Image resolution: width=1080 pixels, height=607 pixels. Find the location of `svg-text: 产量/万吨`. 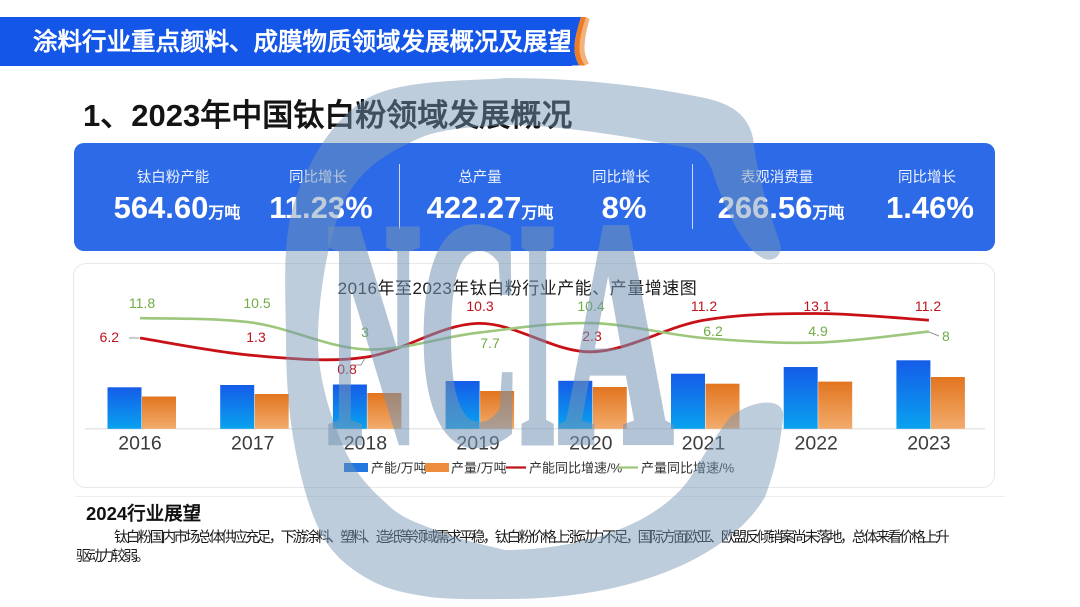

svg-text: 产量/万吨 is located at coordinates (479, 468).